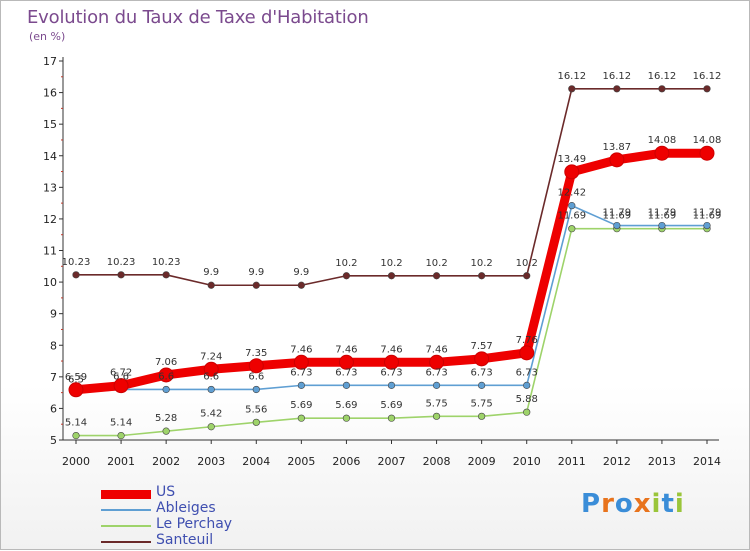 The image size is (750, 551). What do you see at coordinates (166, 362) in the screenshot?
I see `data-label-us: 7.06` at bounding box center [166, 362].